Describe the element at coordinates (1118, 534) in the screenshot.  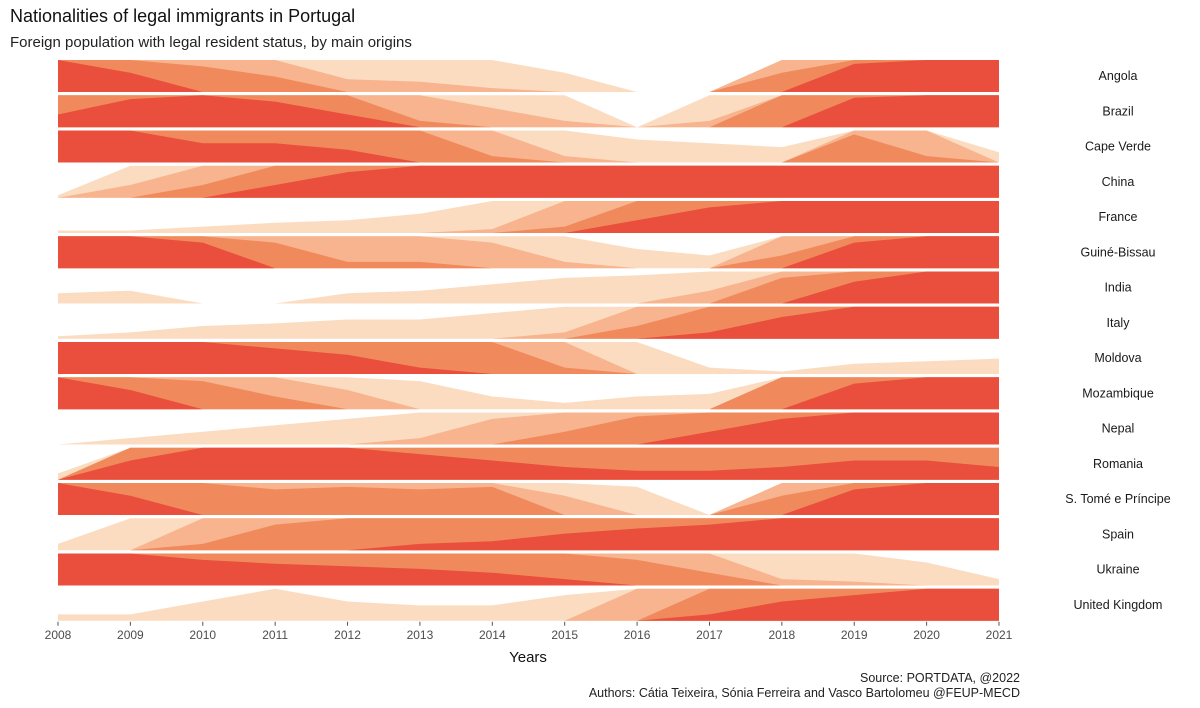
I see `row-label: Spain` at that location.